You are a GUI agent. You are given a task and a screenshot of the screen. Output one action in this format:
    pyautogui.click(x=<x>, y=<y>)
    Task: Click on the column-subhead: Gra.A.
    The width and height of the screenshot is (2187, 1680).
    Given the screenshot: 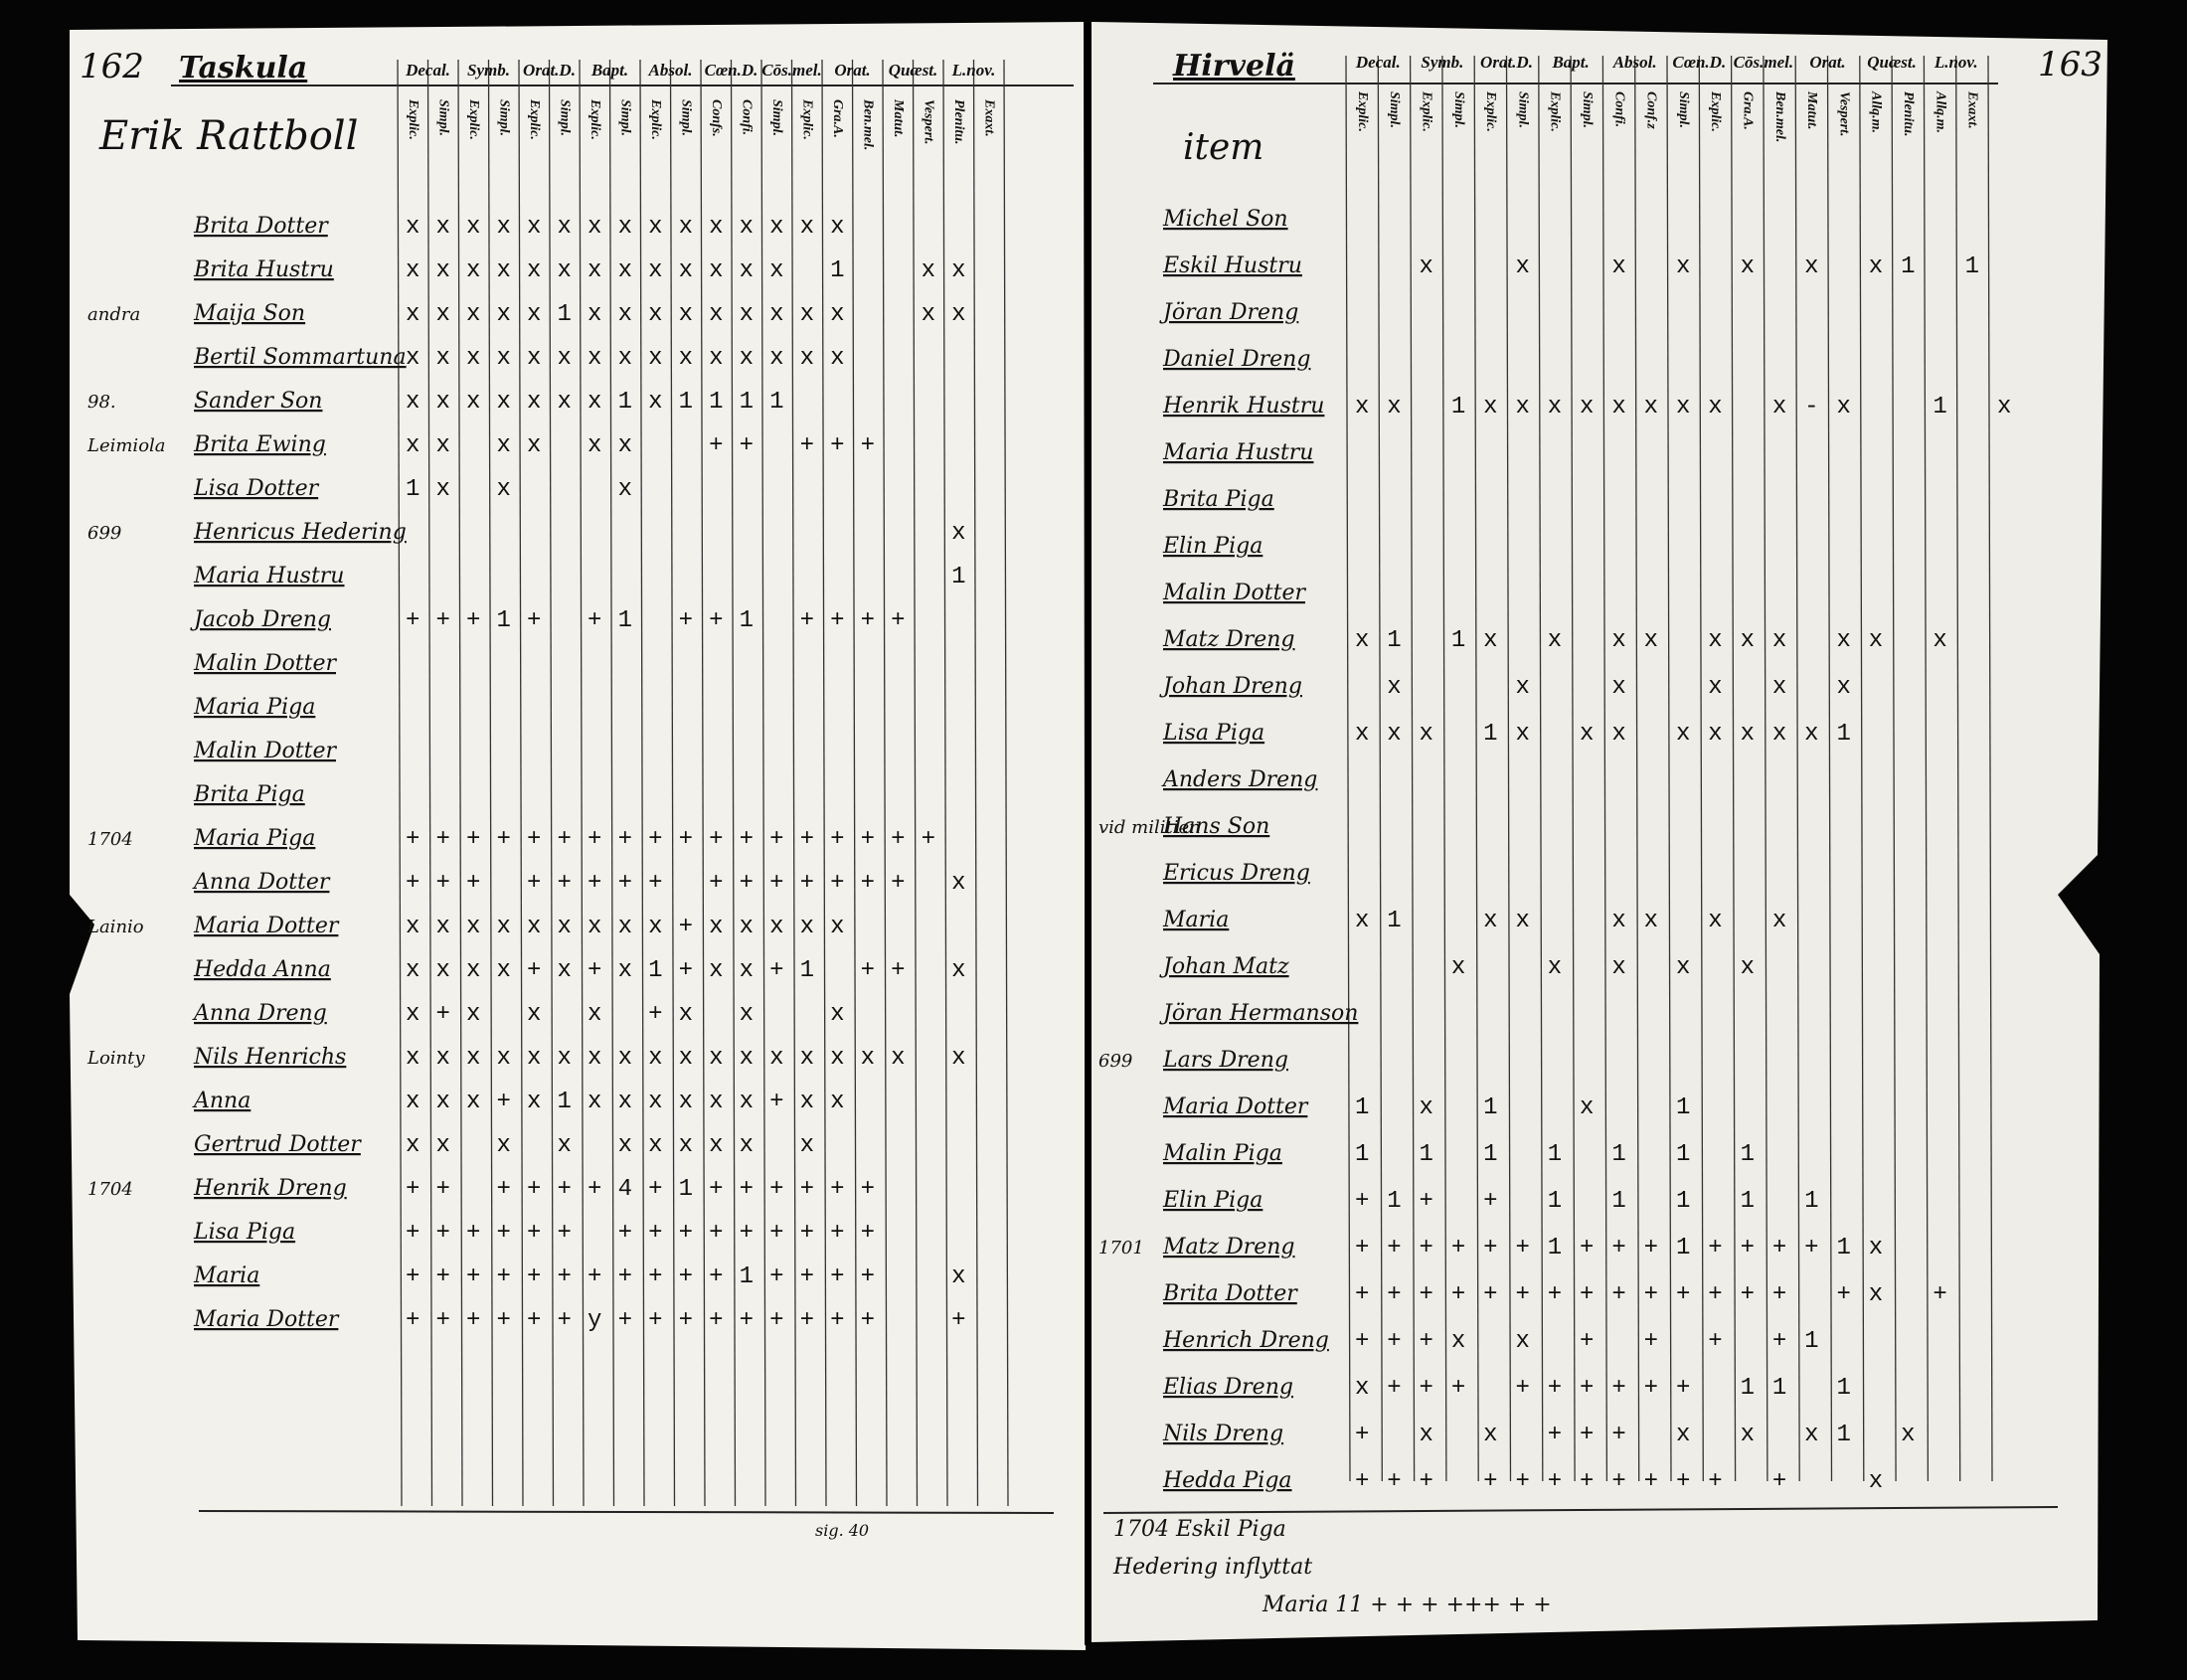 What is the action you would take?
    pyautogui.click(x=837, y=118)
    